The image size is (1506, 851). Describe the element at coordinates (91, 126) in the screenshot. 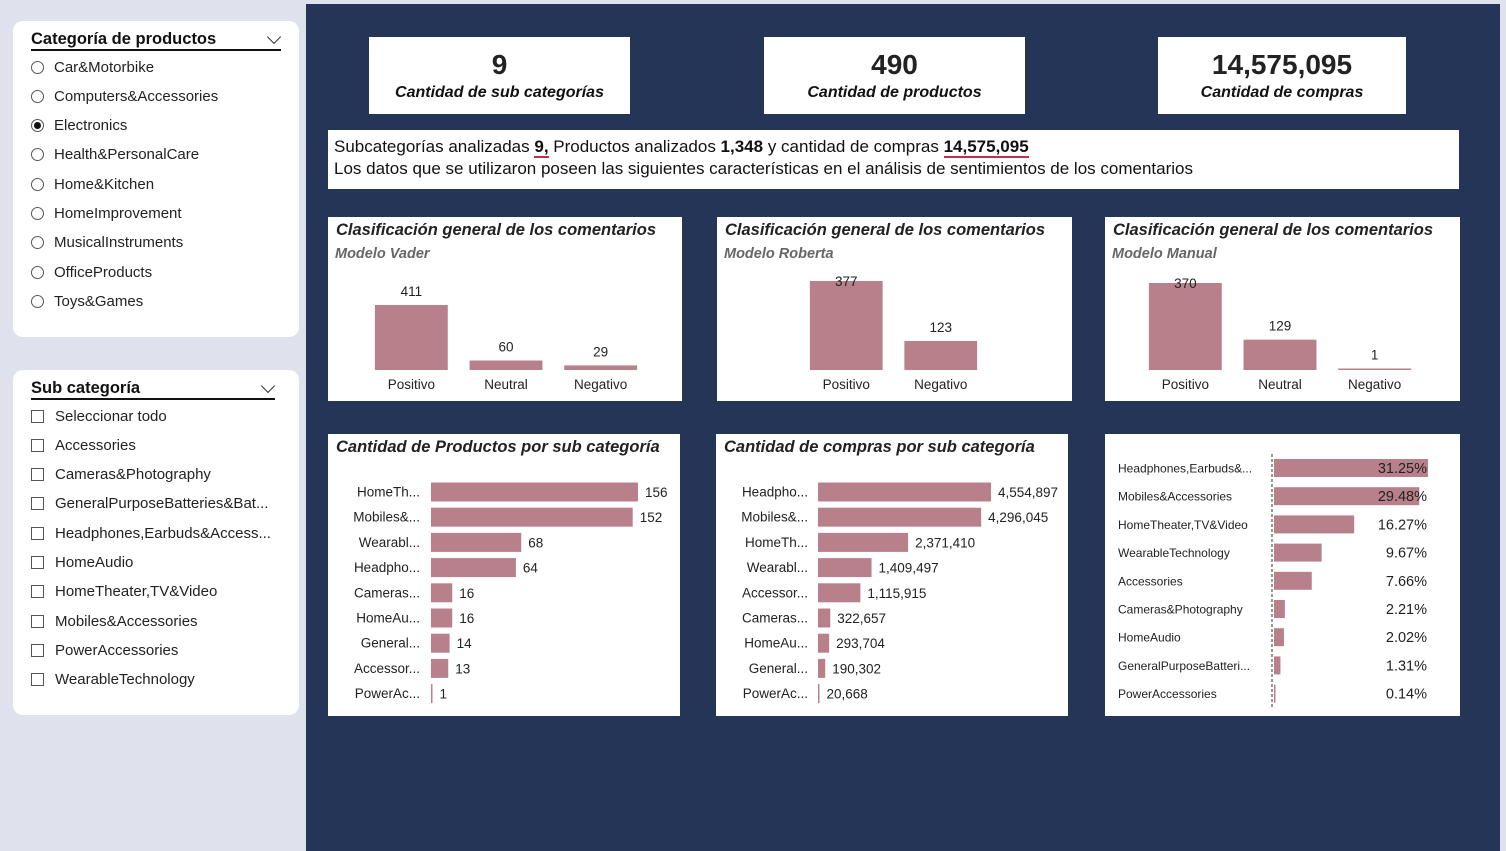

I see `categoria-option-label: Electronics` at that location.